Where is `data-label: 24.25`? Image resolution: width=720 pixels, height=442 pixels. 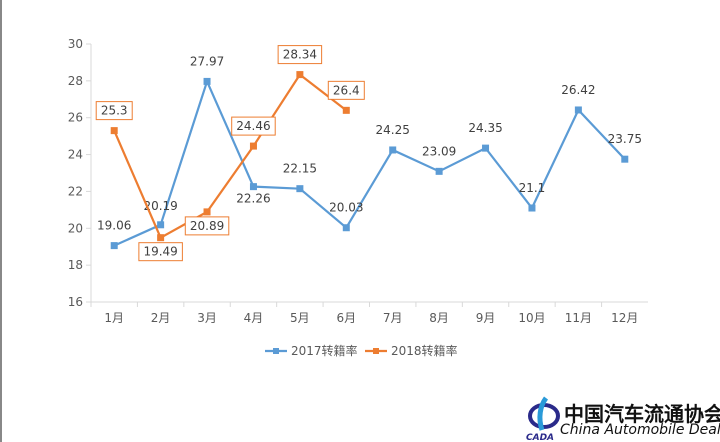
data-label: 24.25 is located at coordinates (393, 130).